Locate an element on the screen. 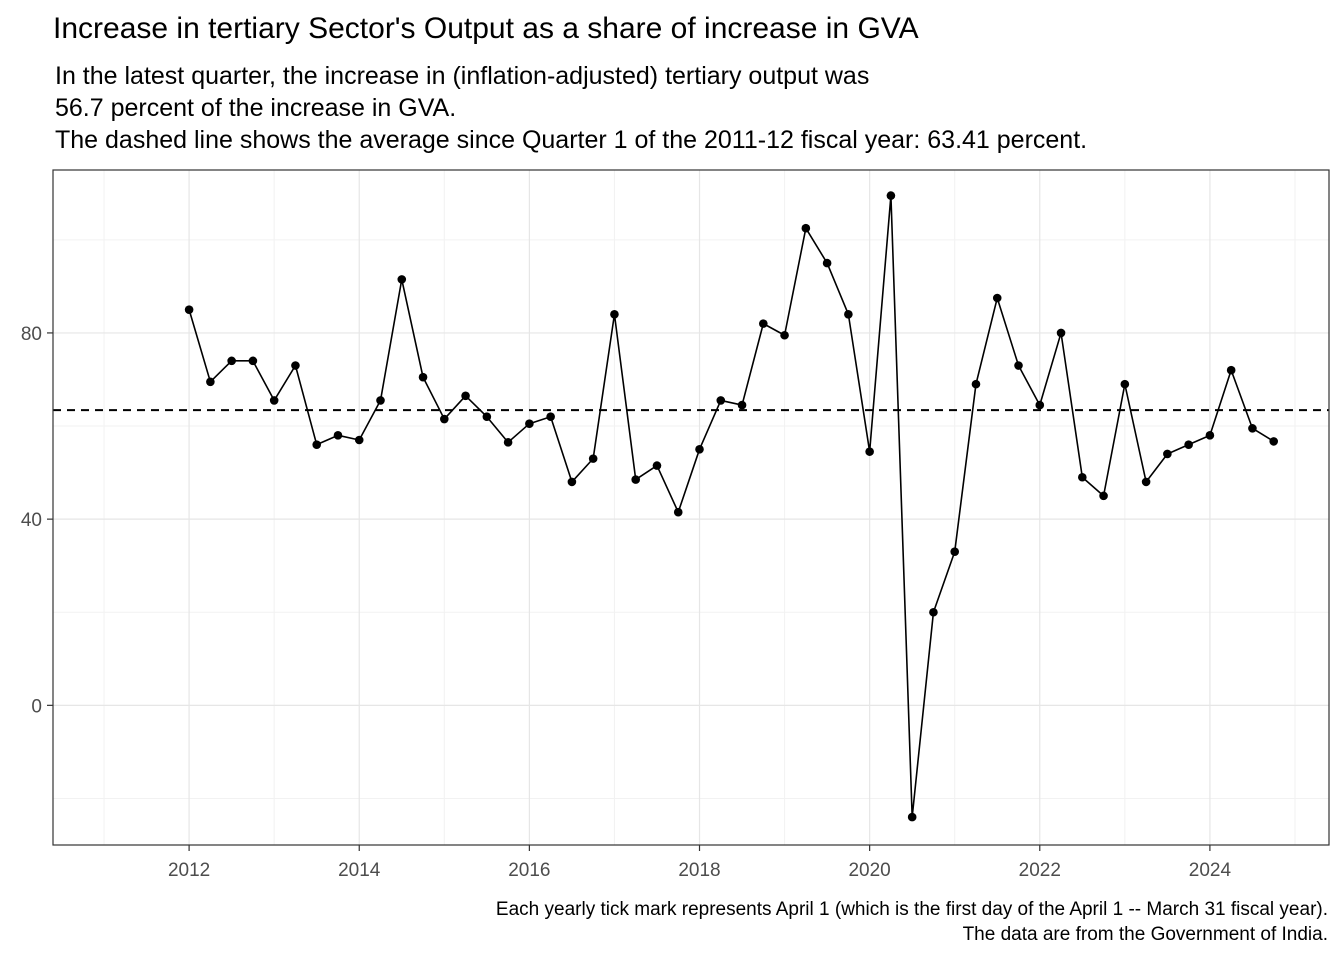  y-tick-label: 0 is located at coordinates (36, 706).